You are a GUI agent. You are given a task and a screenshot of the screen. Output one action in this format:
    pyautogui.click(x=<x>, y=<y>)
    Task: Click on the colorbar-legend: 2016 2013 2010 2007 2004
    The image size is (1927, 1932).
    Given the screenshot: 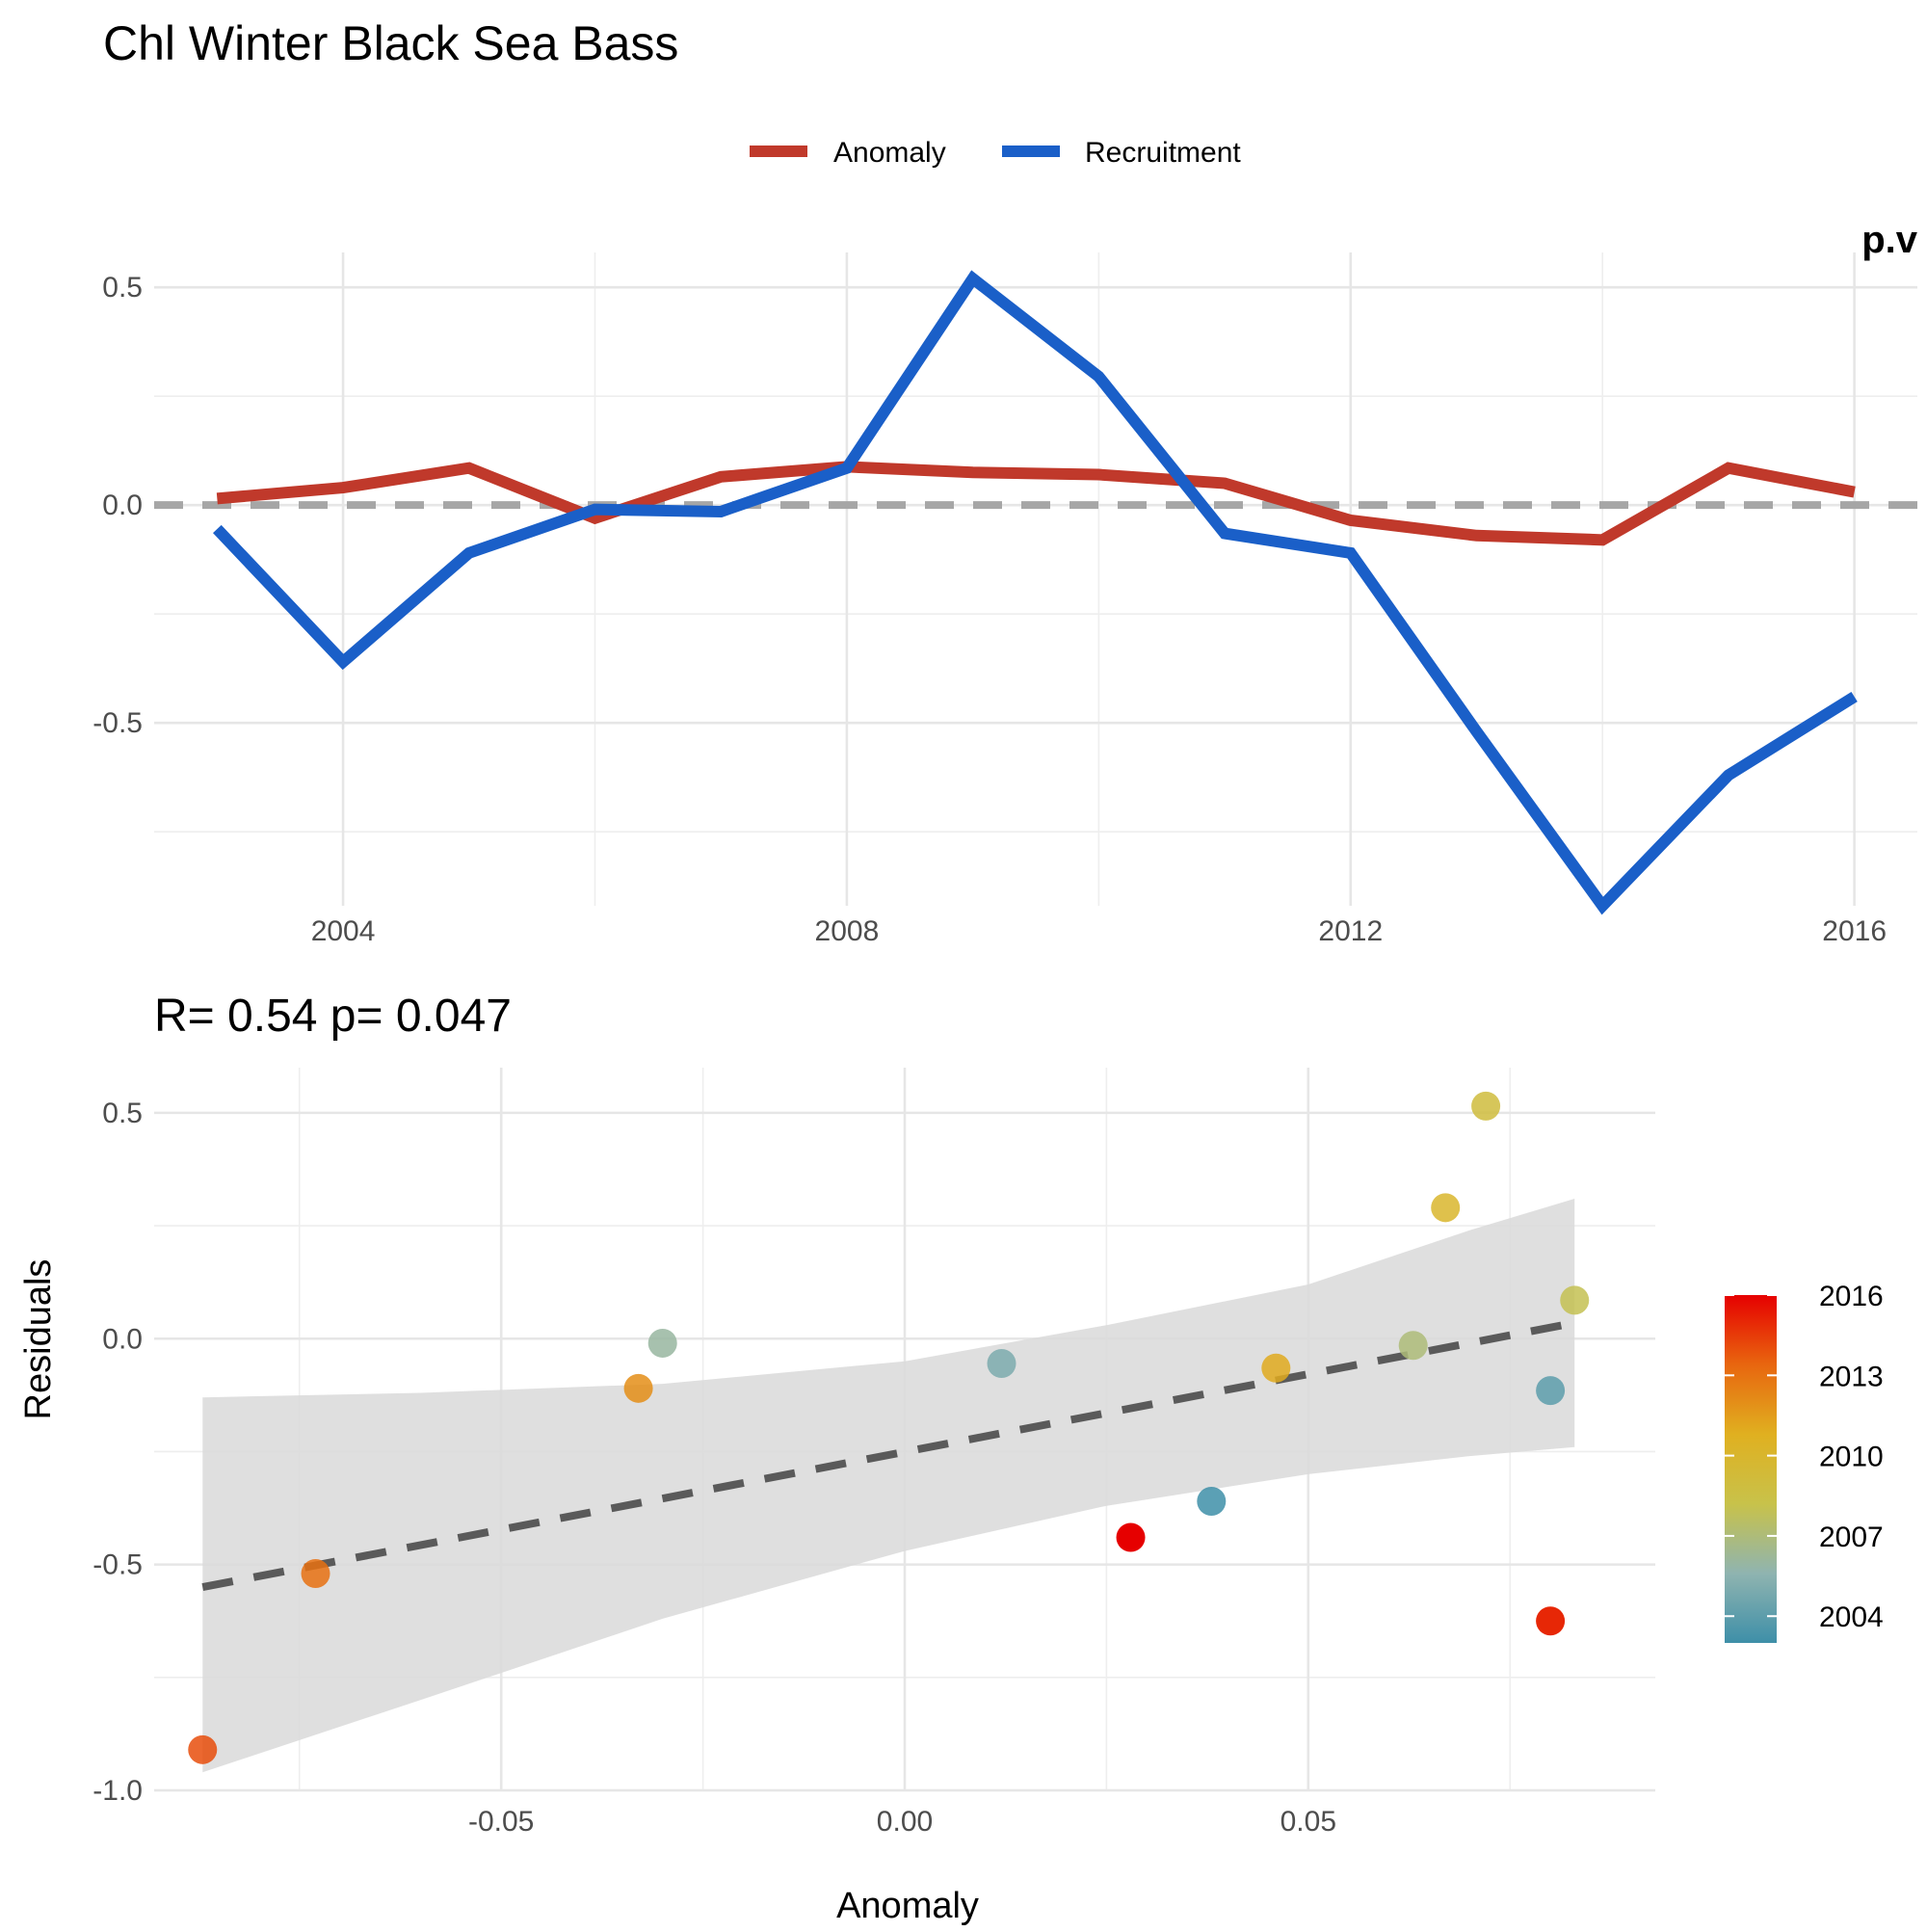 What is the action you would take?
    pyautogui.click(x=1804, y=1462)
    